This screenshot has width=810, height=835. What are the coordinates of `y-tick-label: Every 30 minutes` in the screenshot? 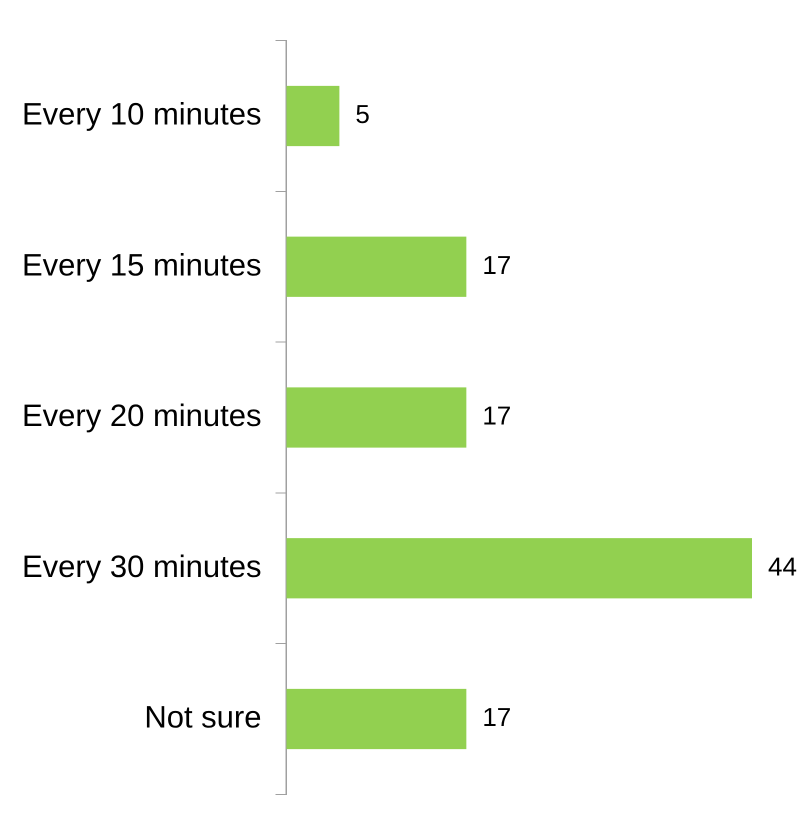 It's located at (142, 566).